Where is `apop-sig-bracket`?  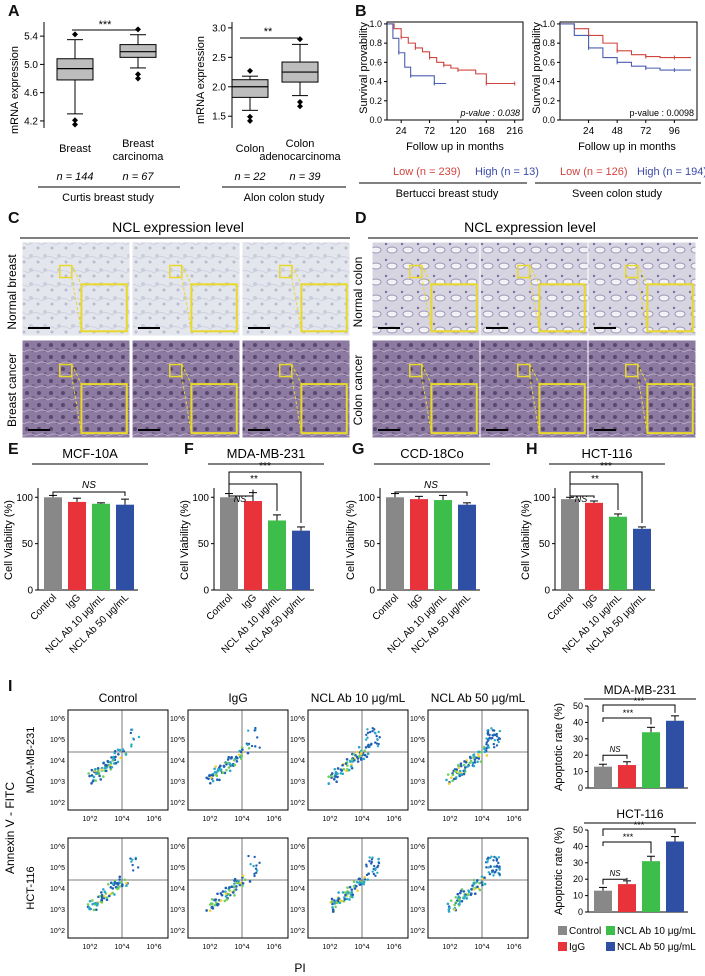
apop-sig-bracket is located at coordinates (639, 832).